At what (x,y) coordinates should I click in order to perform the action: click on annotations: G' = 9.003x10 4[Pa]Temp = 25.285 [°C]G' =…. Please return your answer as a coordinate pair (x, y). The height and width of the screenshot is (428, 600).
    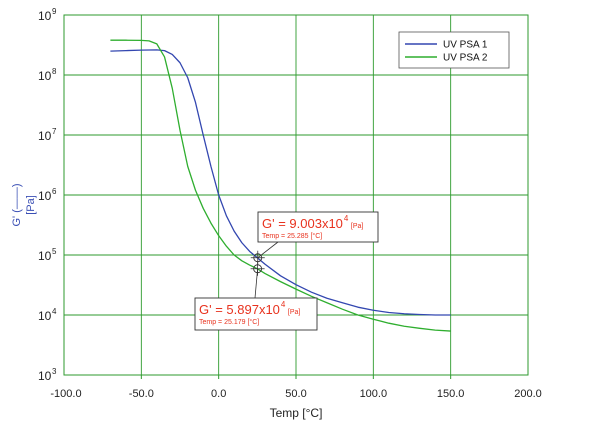
    Looking at the image, I should click on (286, 271).